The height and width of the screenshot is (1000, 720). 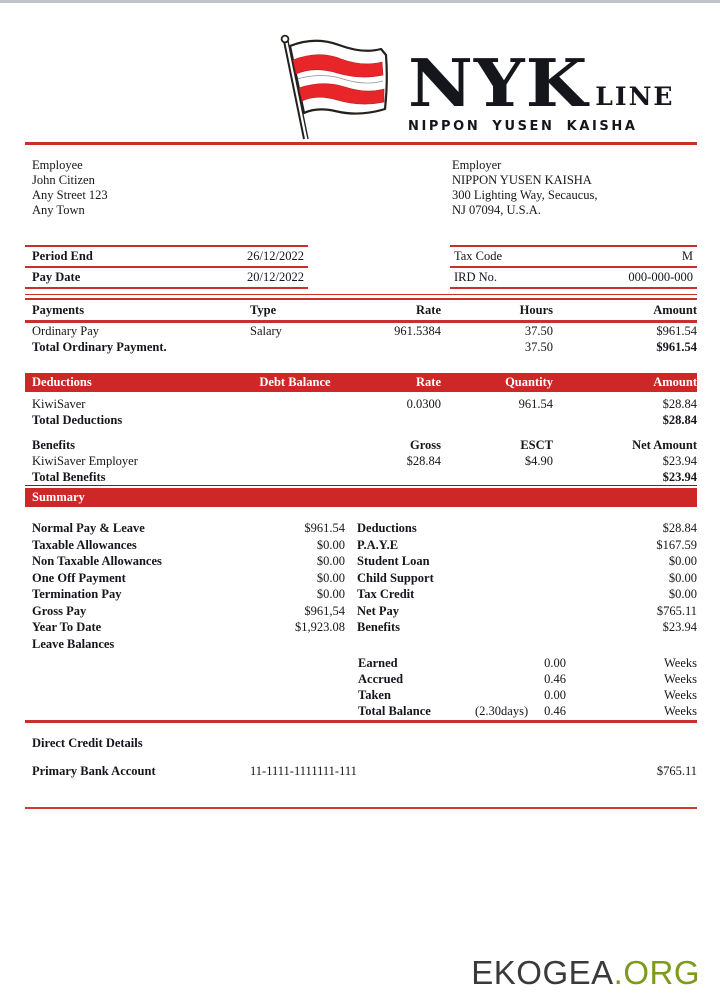 What do you see at coordinates (361, 347) in the screenshot?
I see `payments-total-row: Total Ordinary Payment. 37.50 $961.54` at bounding box center [361, 347].